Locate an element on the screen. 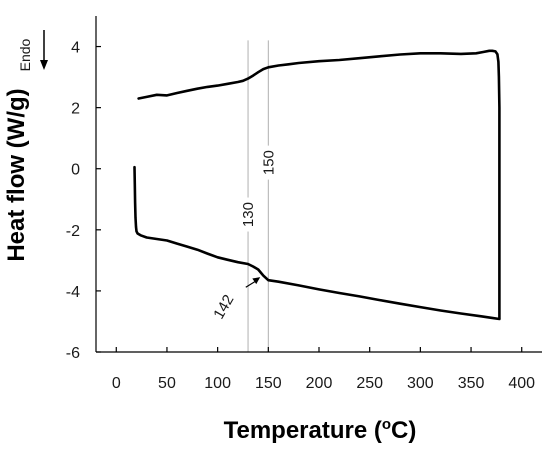 The height and width of the screenshot is (453, 550). y-axis-title: Heat flow (W/g) is located at coordinates (16, 174).